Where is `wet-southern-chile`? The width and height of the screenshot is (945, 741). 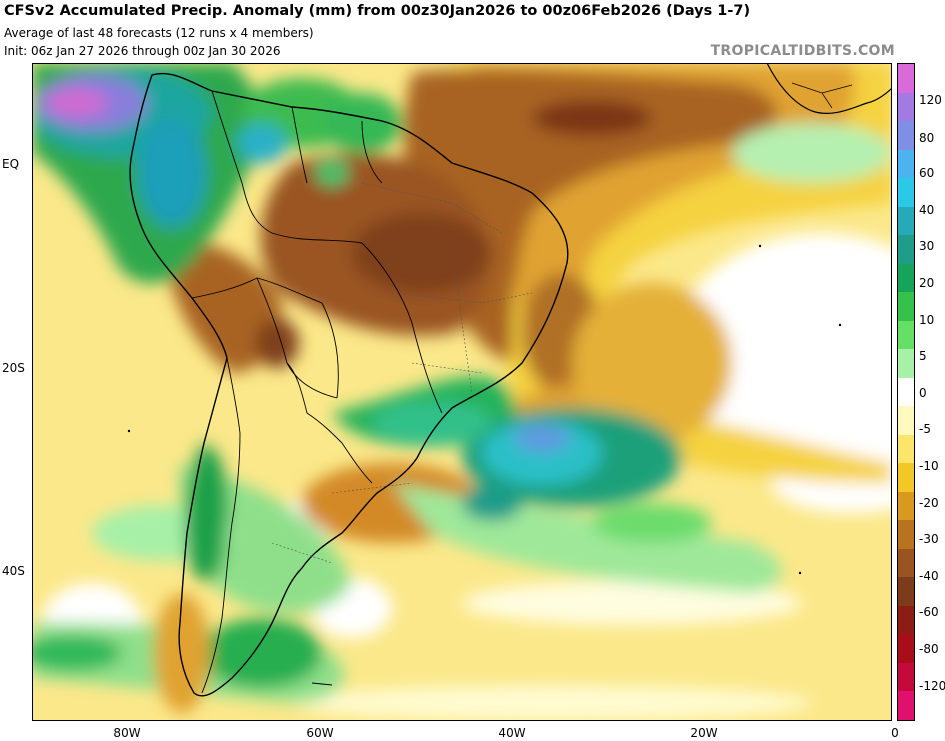
wet-southern-chile is located at coordinates (206, 512).